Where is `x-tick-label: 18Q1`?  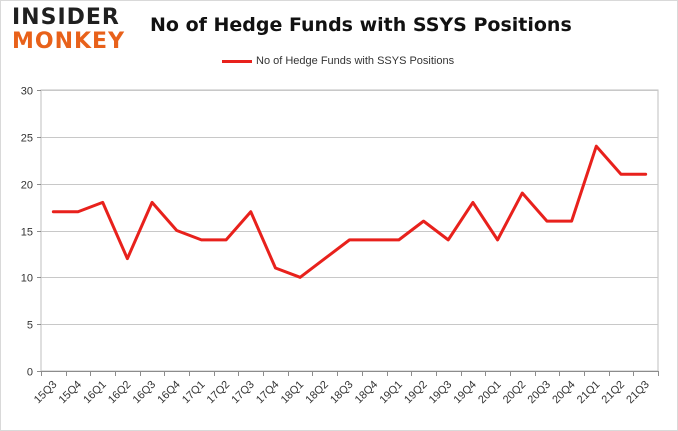 x-tick-label: 18Q1 is located at coordinates (293, 393).